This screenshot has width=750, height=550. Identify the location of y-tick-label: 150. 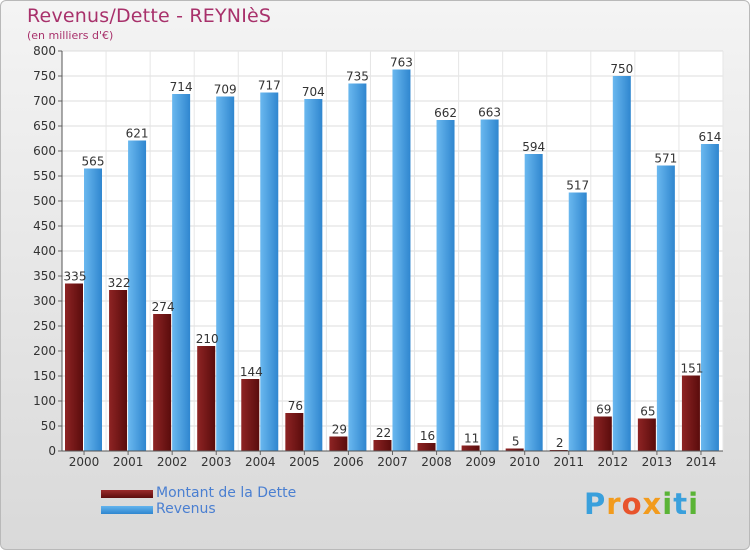
(44, 376).